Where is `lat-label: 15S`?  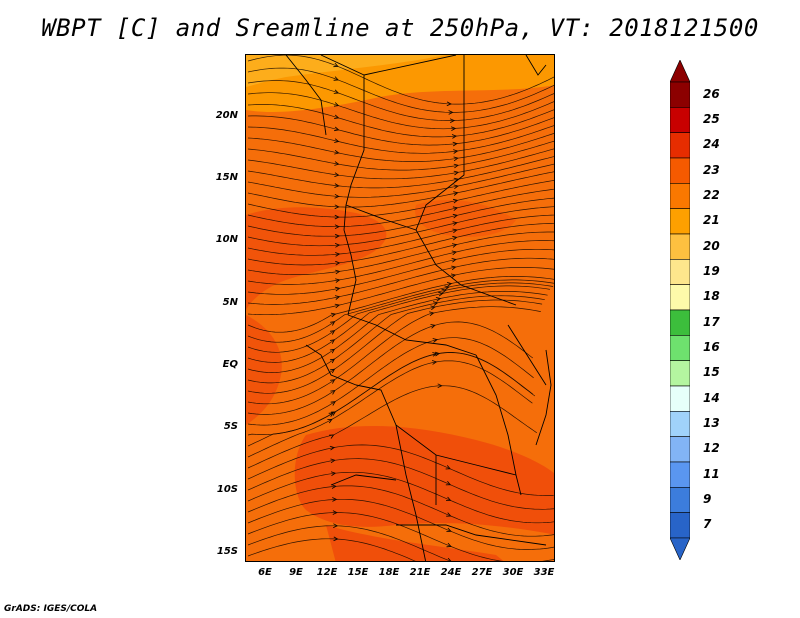 lat-label: 15S is located at coordinates (227, 551).